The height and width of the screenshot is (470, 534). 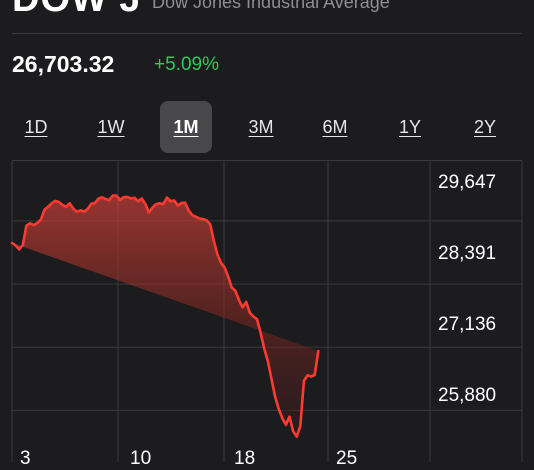 I want to click on range-tab-1y: 1Y, so click(x=410, y=126).